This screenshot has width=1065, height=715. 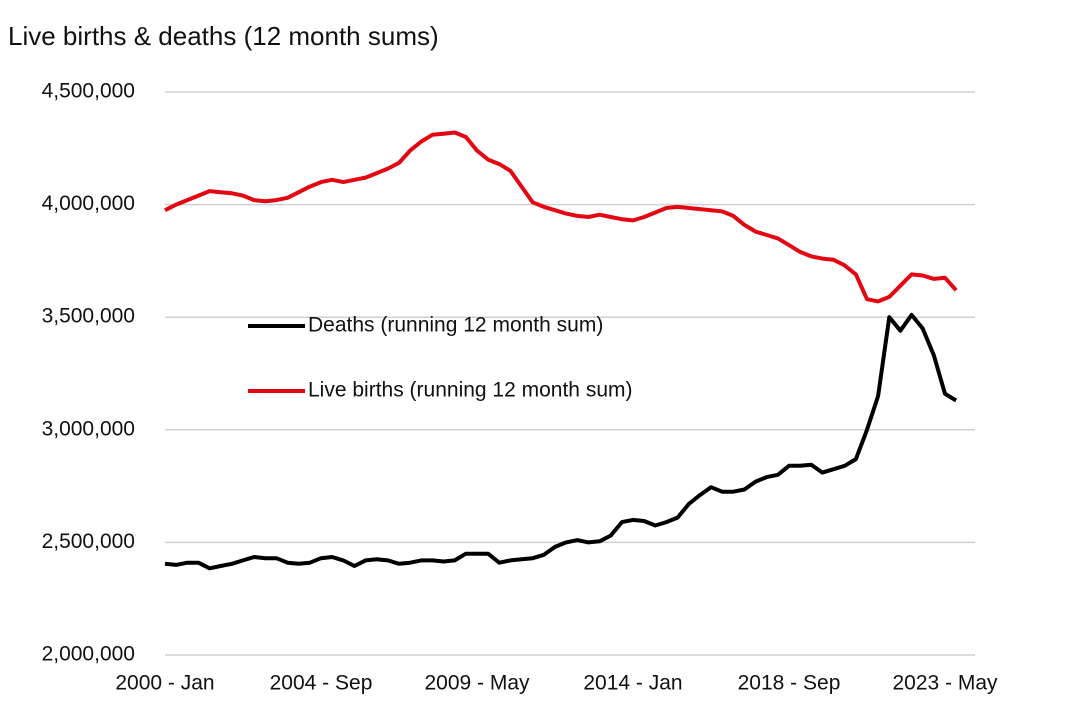 What do you see at coordinates (477, 683) in the screenshot?
I see `x-tick-label: 2009 - May` at bounding box center [477, 683].